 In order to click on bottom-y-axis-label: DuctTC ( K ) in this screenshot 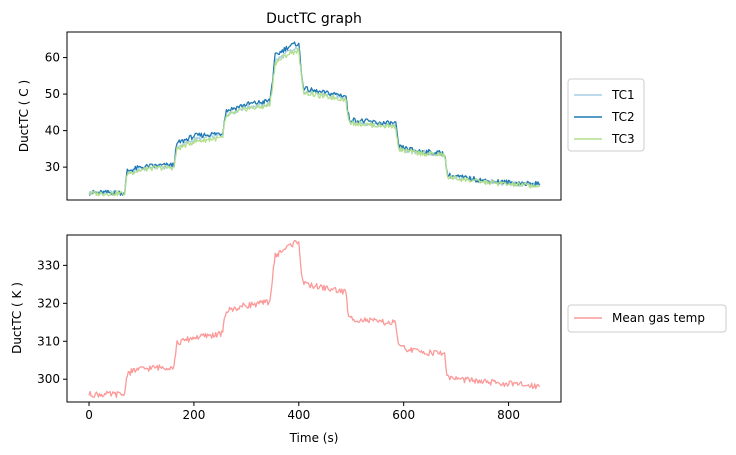, I will do `click(17, 318)`.